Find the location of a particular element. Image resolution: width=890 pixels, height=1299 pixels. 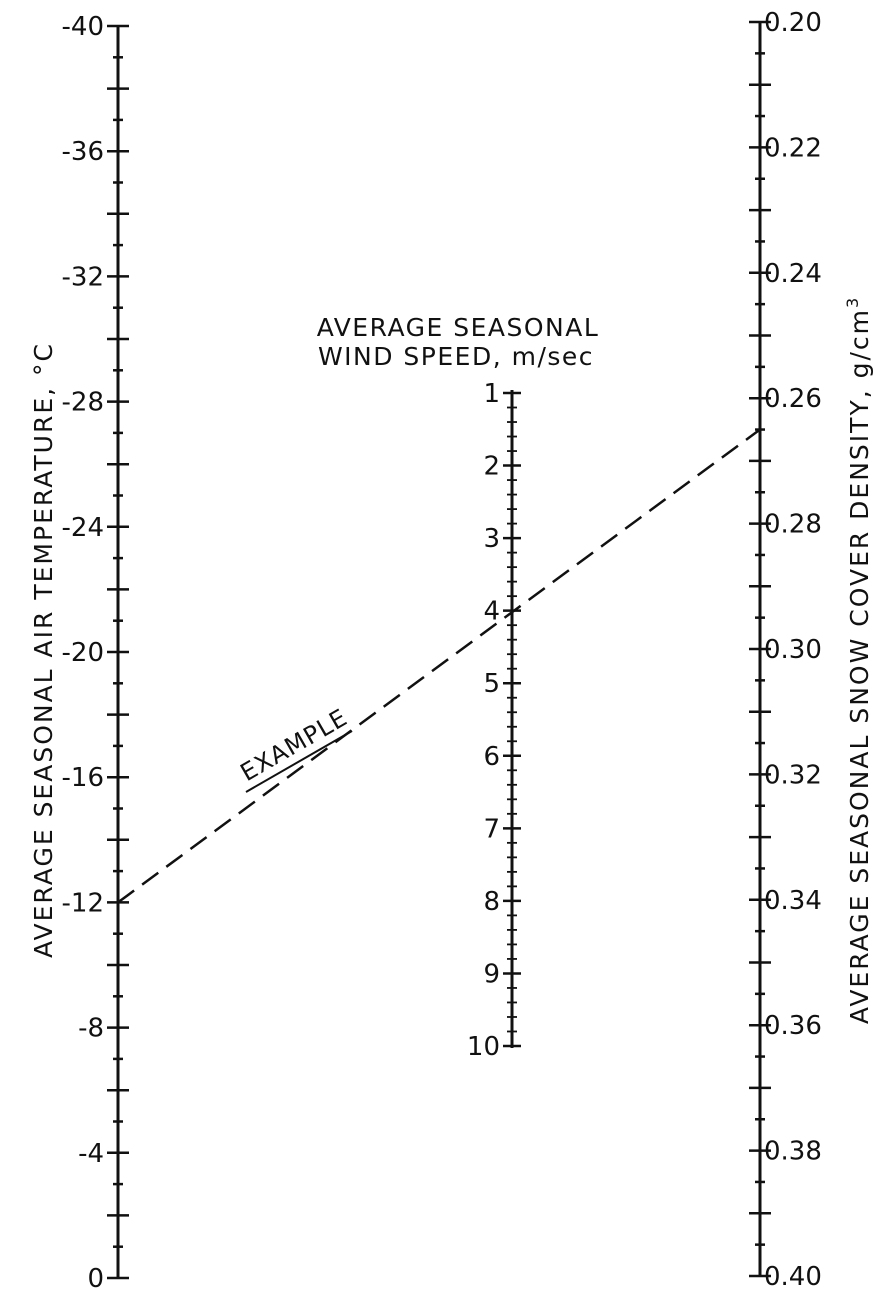

right-tick-label: 0.22 is located at coordinates (793, 148).